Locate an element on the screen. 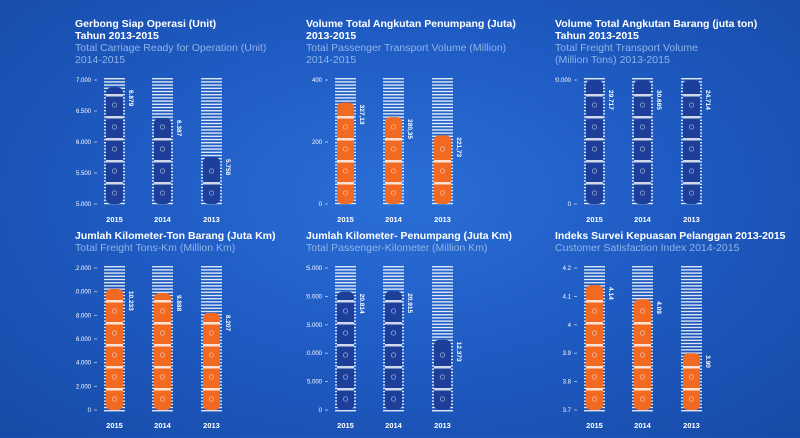 The height and width of the screenshot is (438, 800). y-tick-label: 2.000 is located at coordinates (84, 387).